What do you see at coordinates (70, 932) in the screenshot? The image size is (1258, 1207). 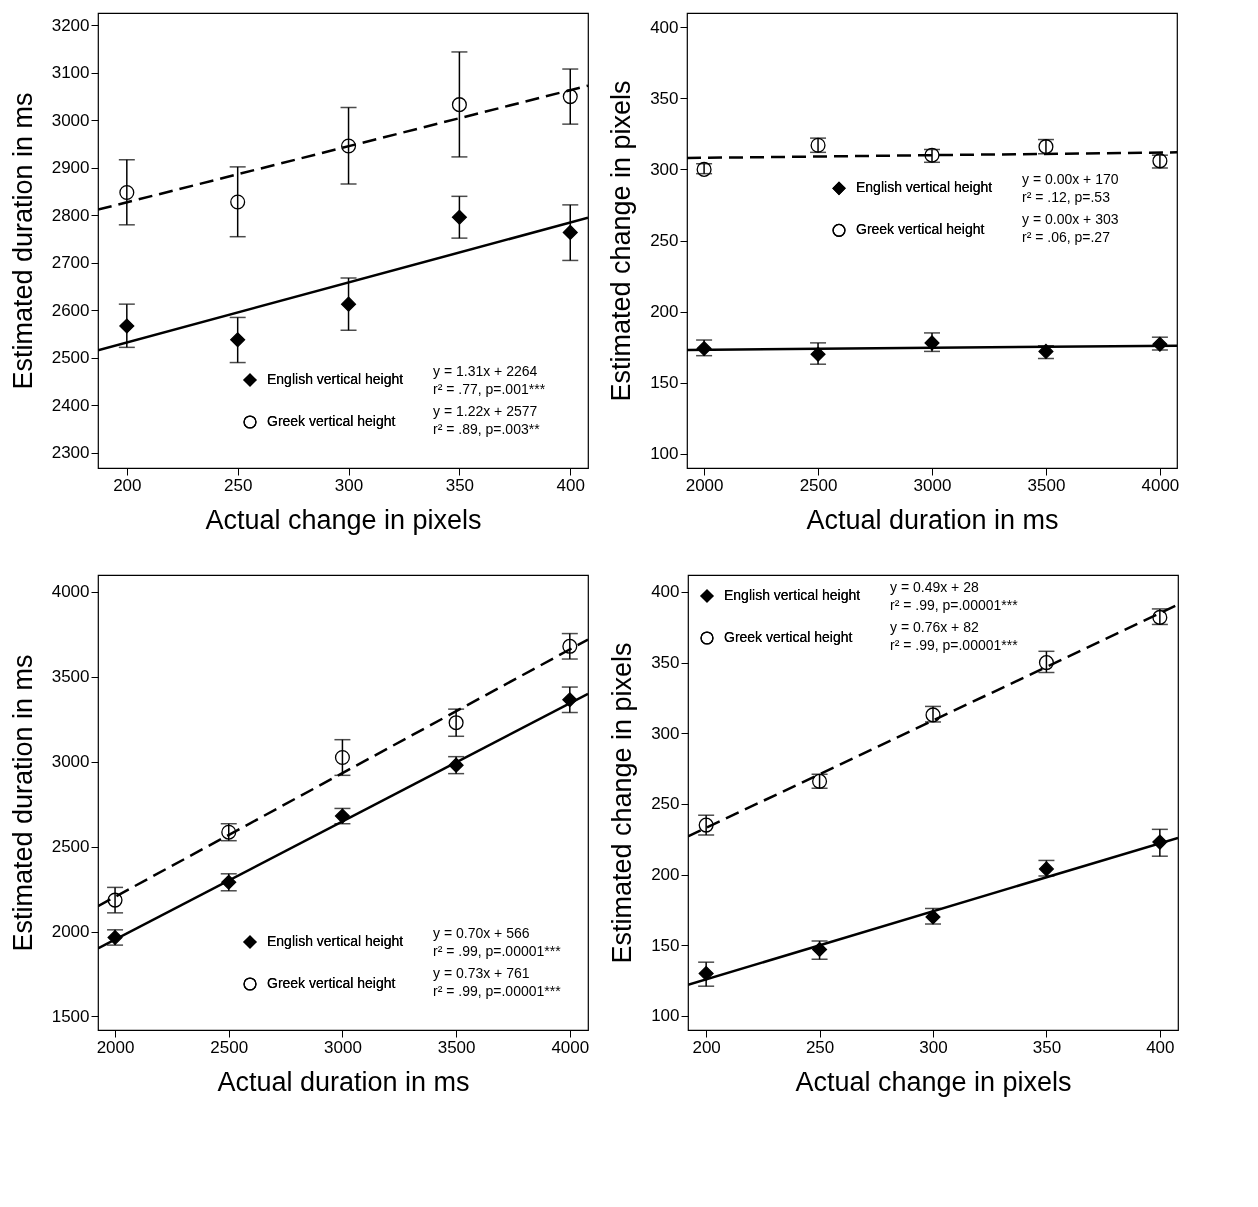 I see `y-tick-label: 2000` at bounding box center [70, 932].